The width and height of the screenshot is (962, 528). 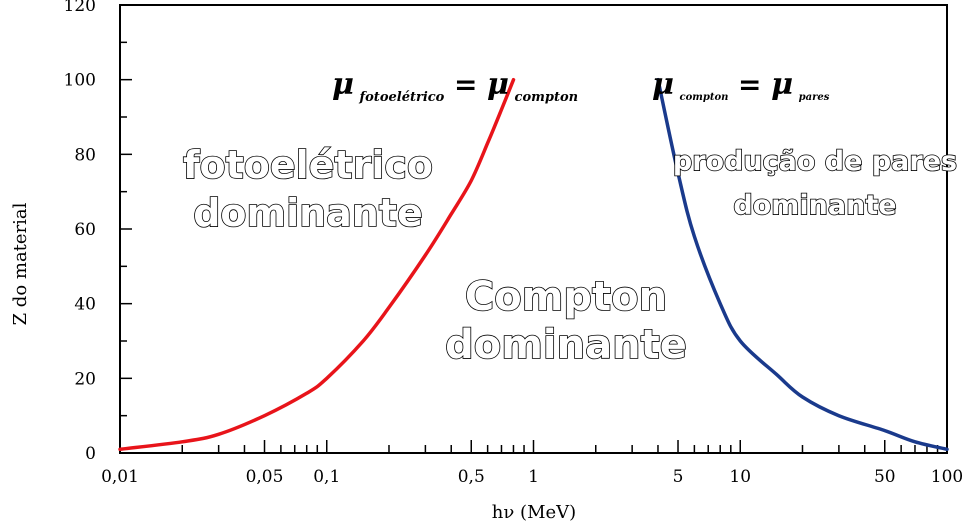 I want to click on y-tick-label: 40, so click(x=85, y=305).